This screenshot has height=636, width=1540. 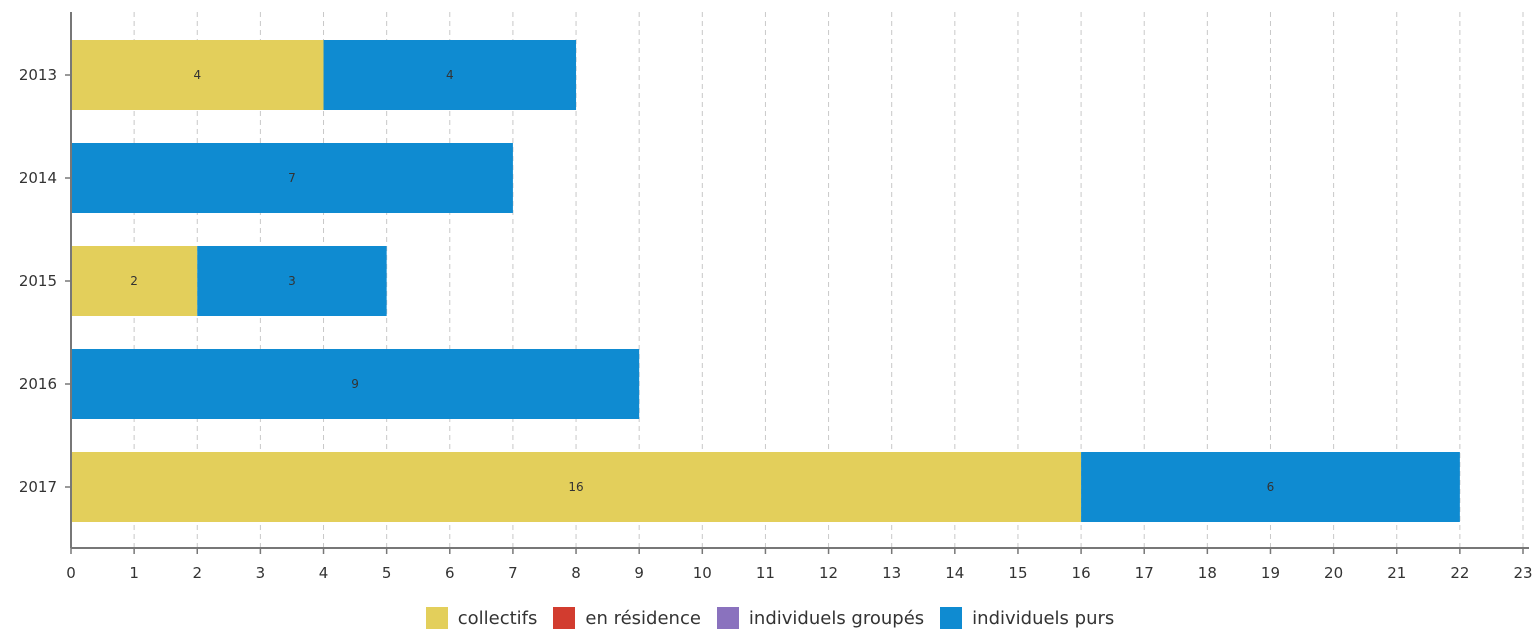 I want to click on x-tick-label: 13, so click(x=891, y=573).